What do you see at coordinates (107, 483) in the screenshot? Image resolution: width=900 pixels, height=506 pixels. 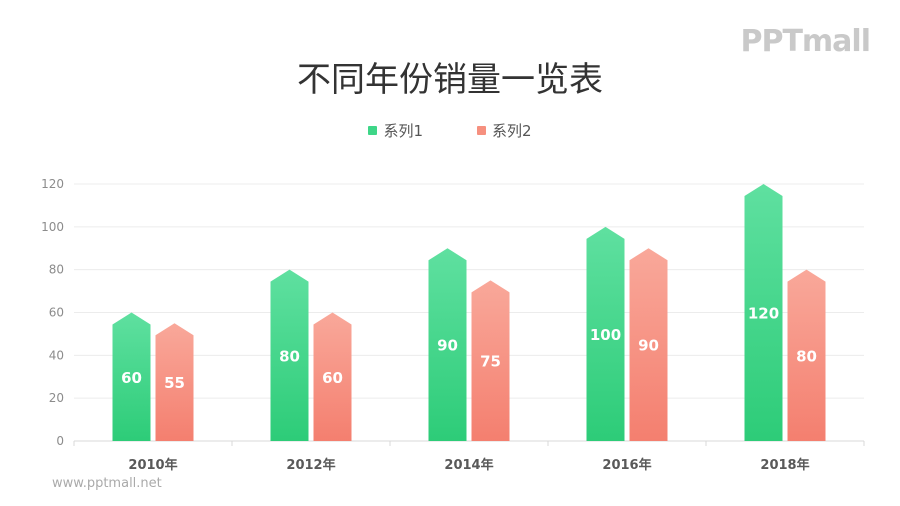 I see `footer-url: www.pptmall.net` at bounding box center [107, 483].